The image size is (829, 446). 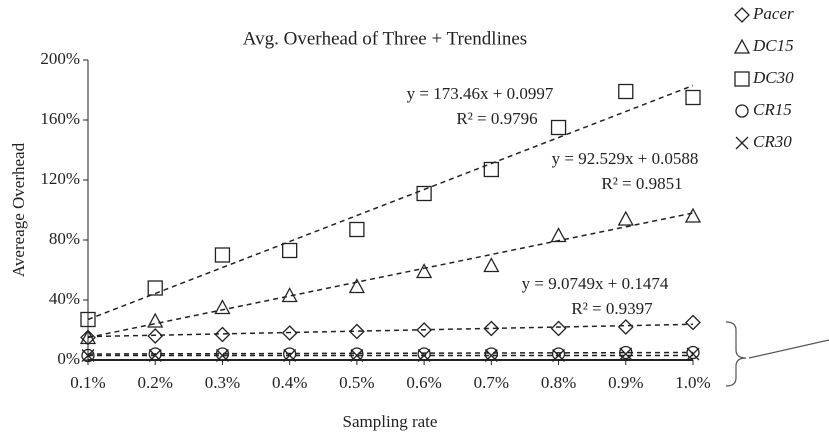 I want to click on y-tick-label: 160%, so click(x=60, y=118).